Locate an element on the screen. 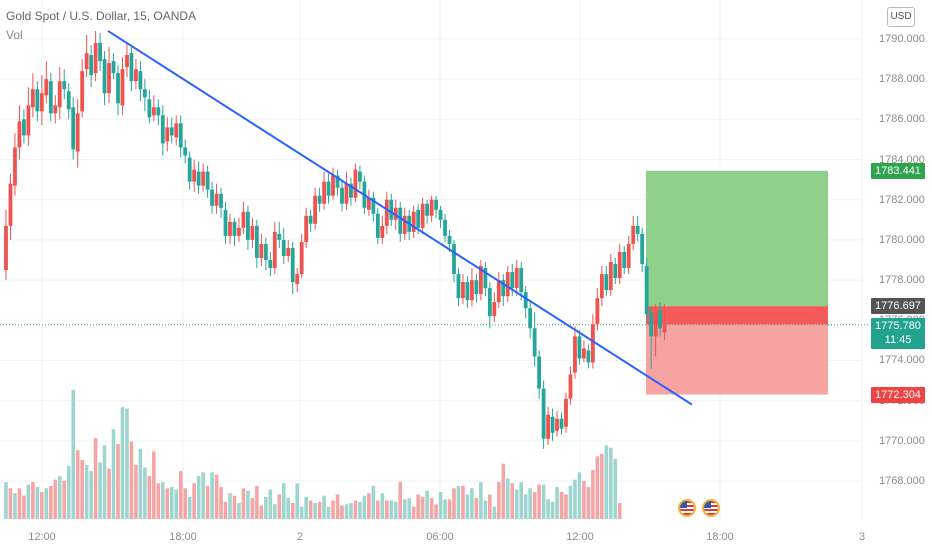 This screenshot has width=932, height=550. bar-countdown: 11:45 is located at coordinates (898, 339).